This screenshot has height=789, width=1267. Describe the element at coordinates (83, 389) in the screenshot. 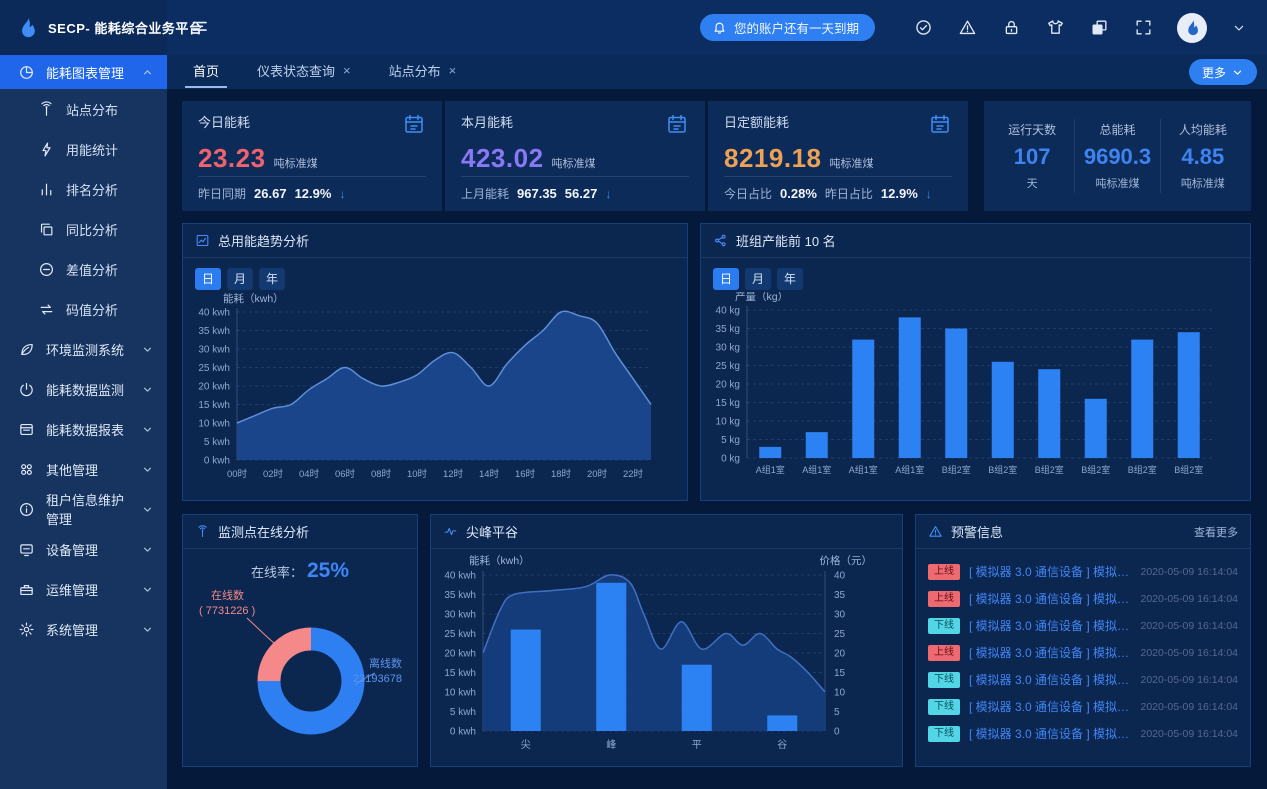

I see `sidebar-group-power: 能耗数据监测` at that location.